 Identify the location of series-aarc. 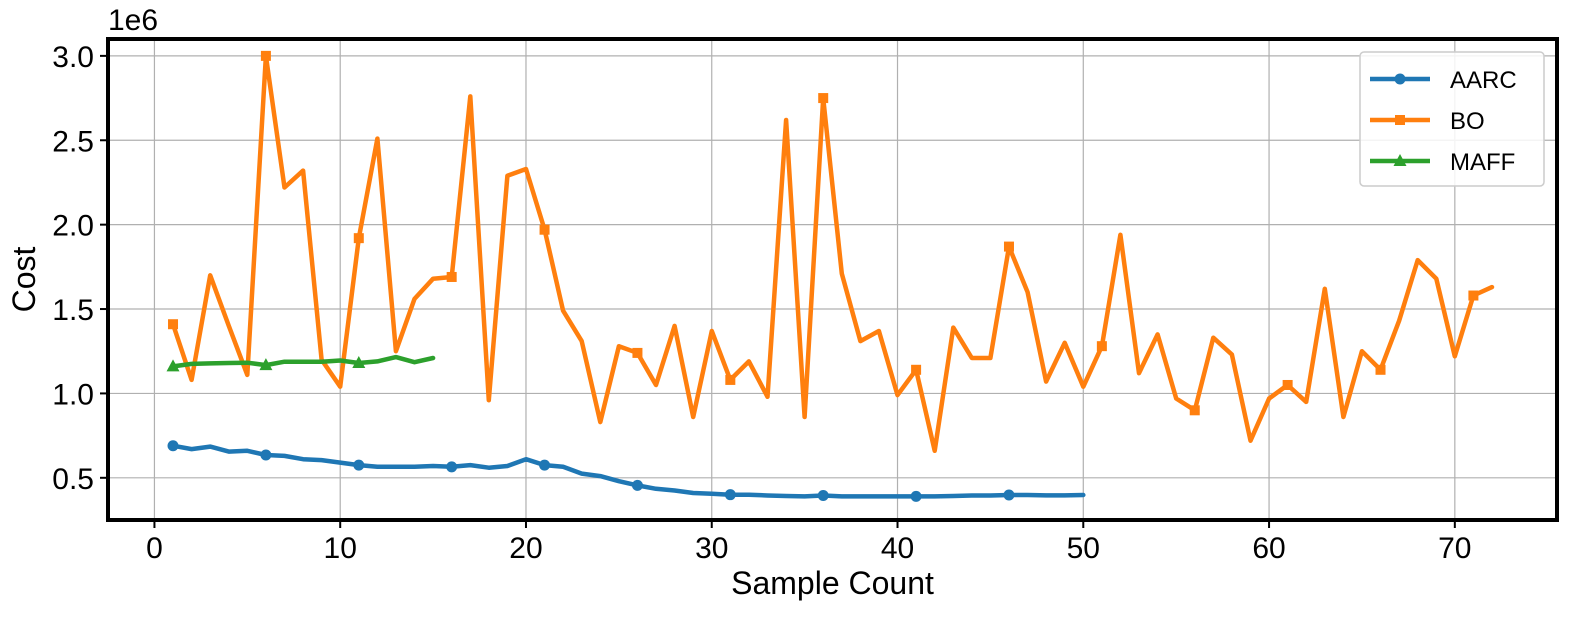
(626, 471).